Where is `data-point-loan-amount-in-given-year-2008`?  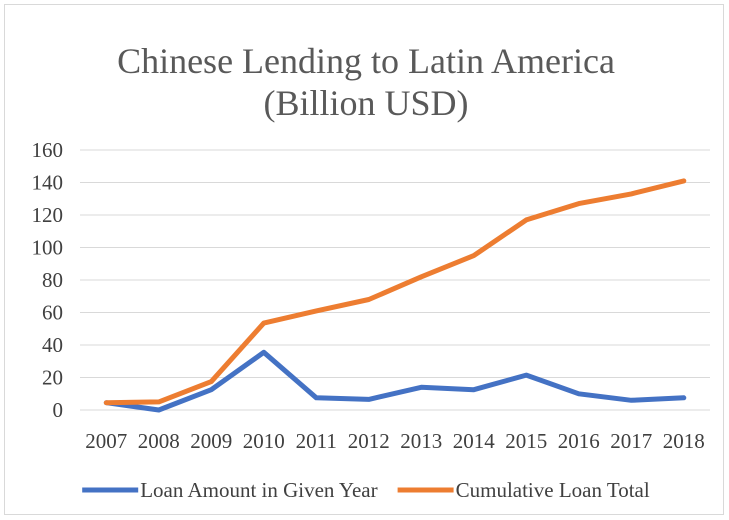 data-point-loan-amount-in-given-year-2008 is located at coordinates (158, 410).